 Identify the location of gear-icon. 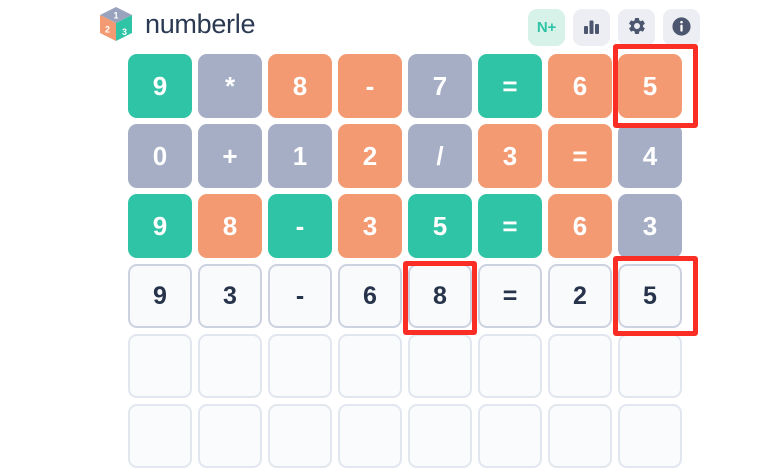
(637, 27).